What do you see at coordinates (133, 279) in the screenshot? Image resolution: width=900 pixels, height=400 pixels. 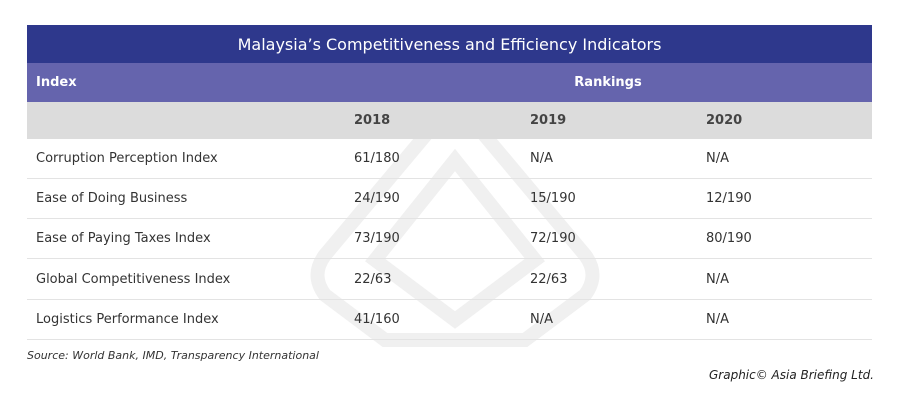 I see `index-name: Global Competitiveness Index` at bounding box center [133, 279].